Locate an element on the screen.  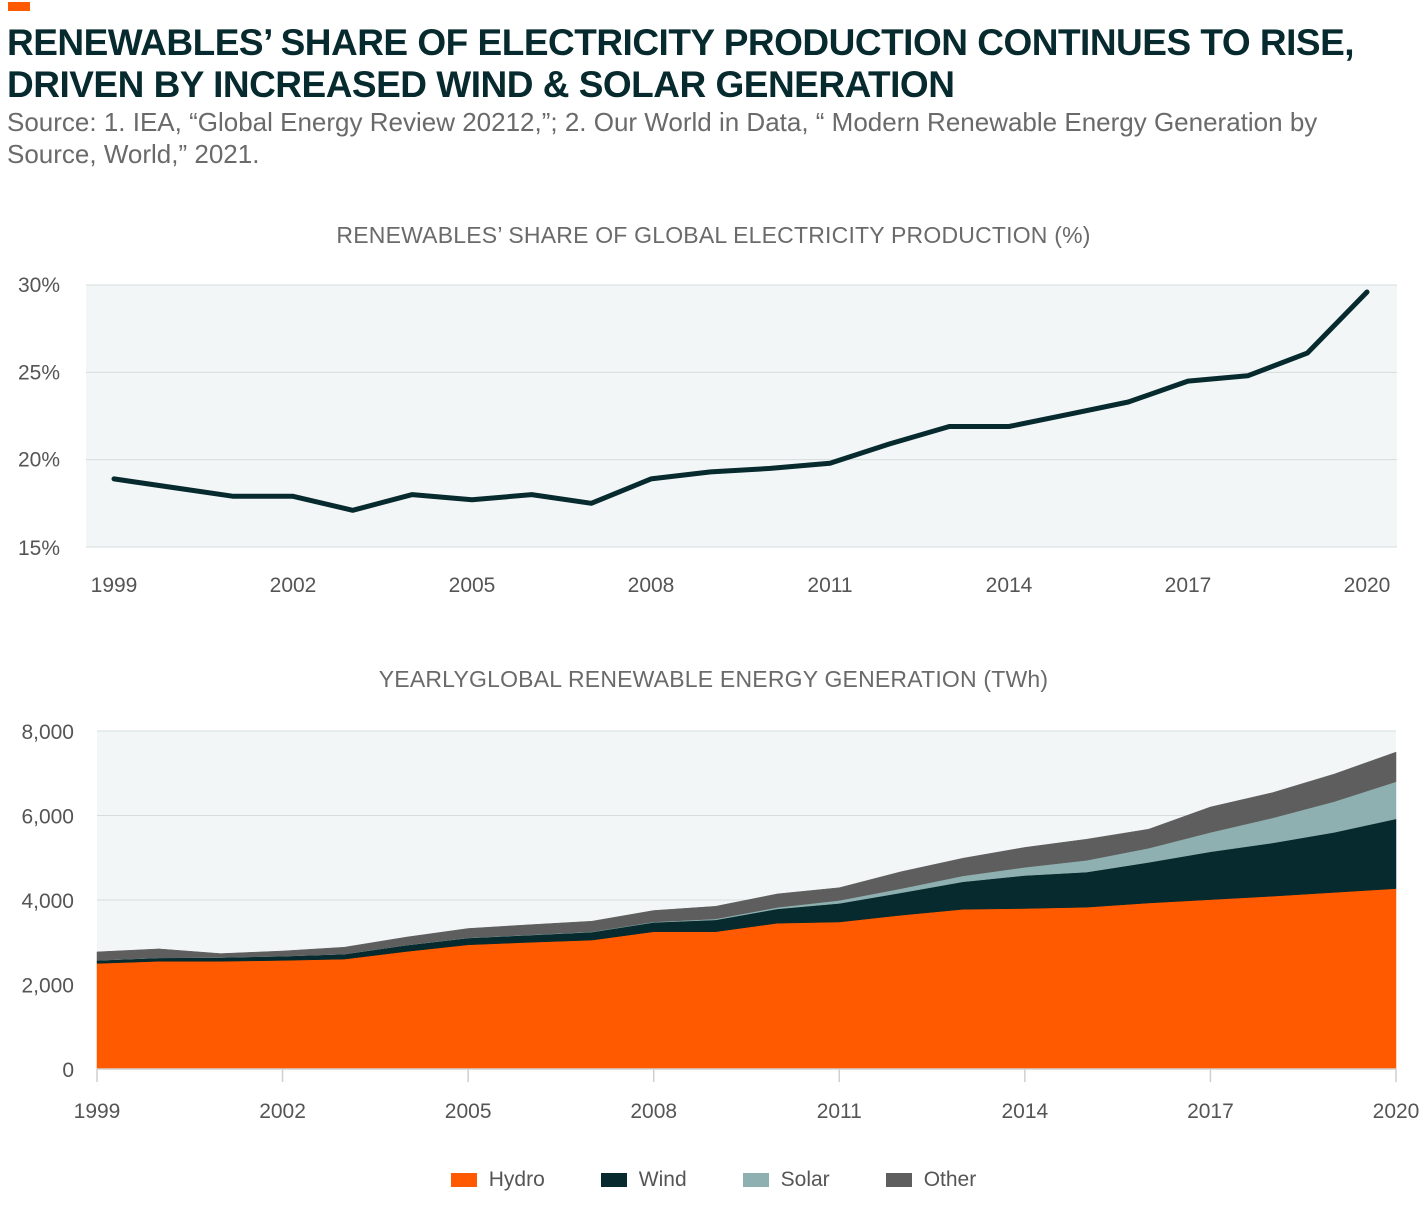
share-x-tick-label: 2008 is located at coordinates (651, 585).